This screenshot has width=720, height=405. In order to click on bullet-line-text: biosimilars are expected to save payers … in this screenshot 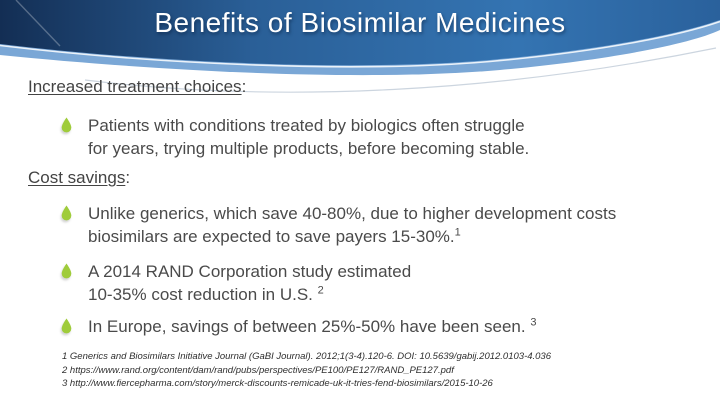, I will do `click(271, 236)`.